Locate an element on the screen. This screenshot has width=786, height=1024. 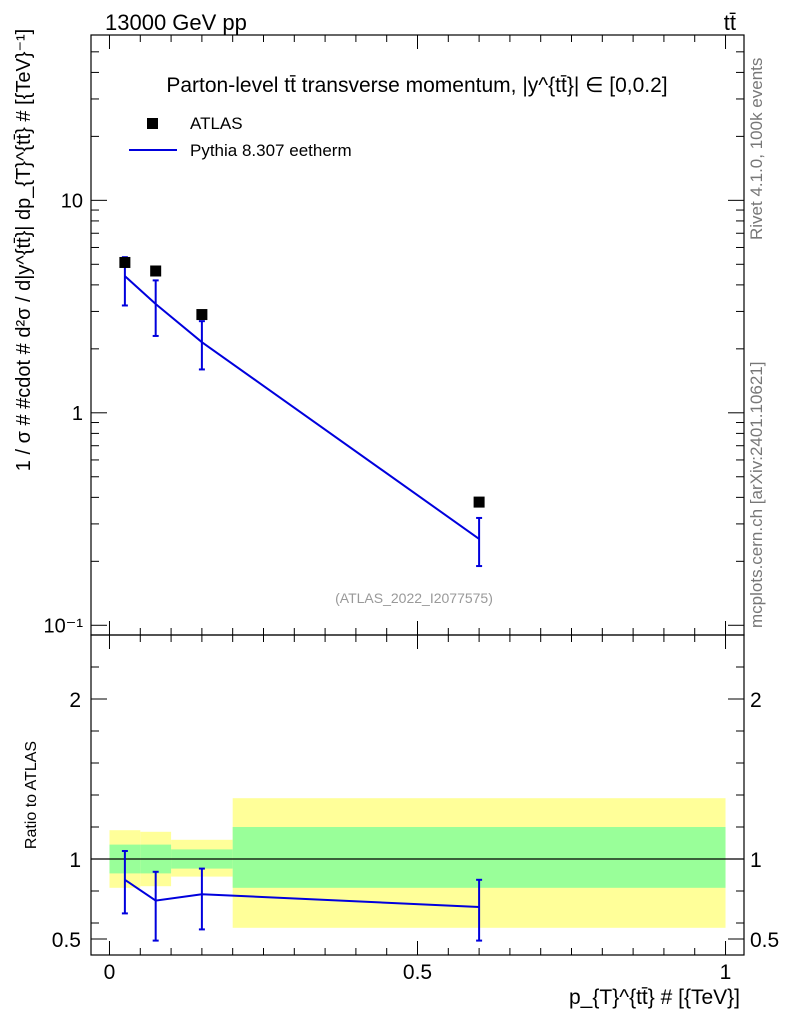
legend: ATLAS Pythia 8.307 eetherm is located at coordinates (240, 137).